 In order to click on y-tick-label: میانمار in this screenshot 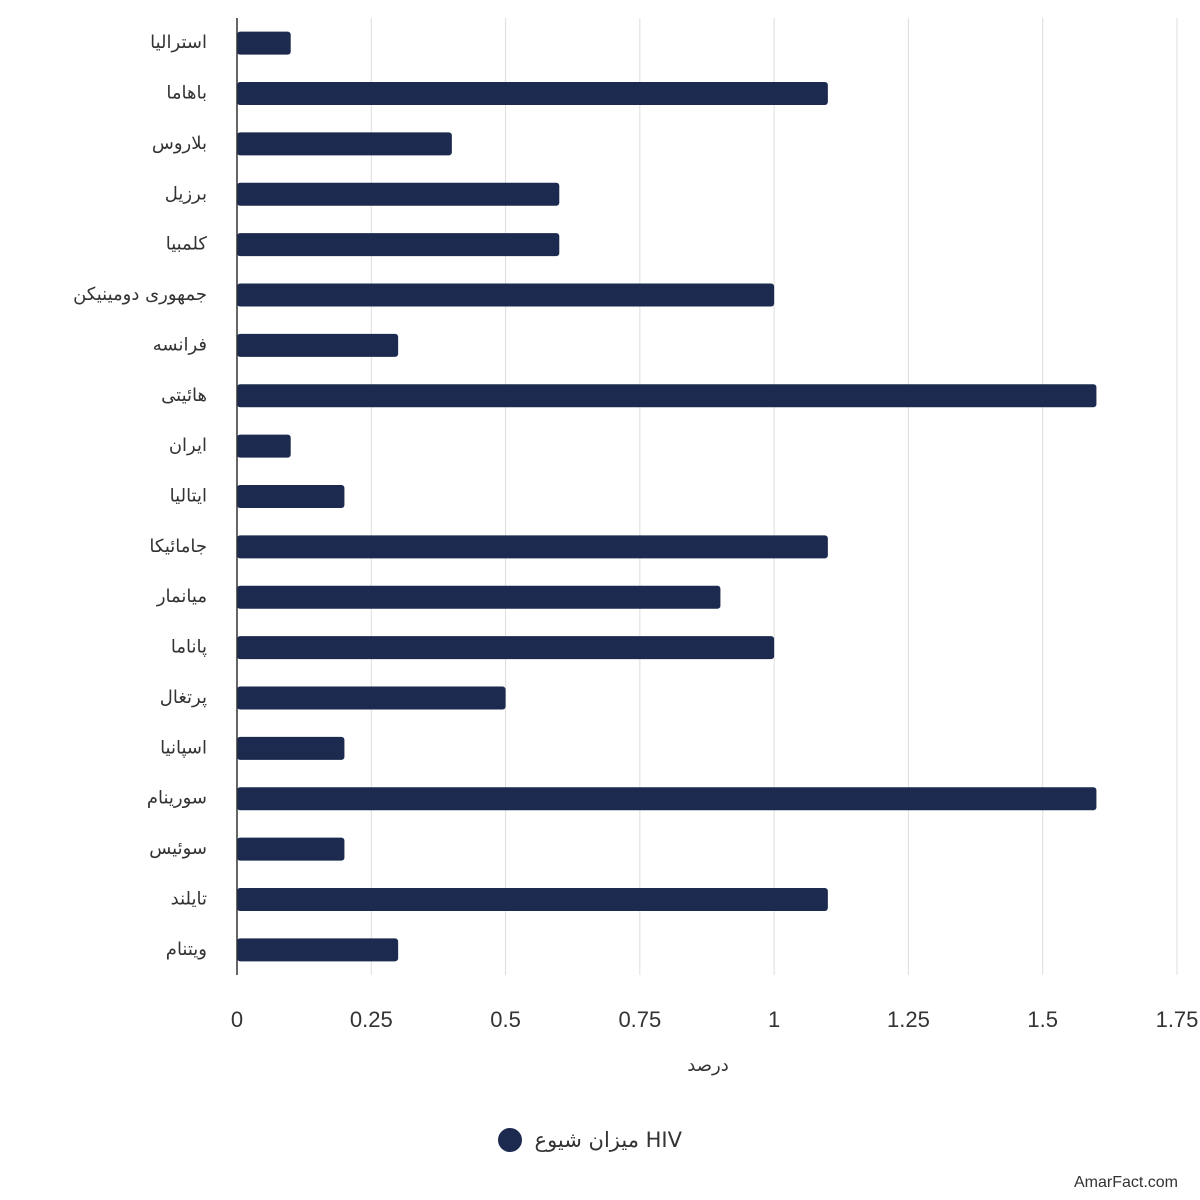, I will do `click(181, 596)`.